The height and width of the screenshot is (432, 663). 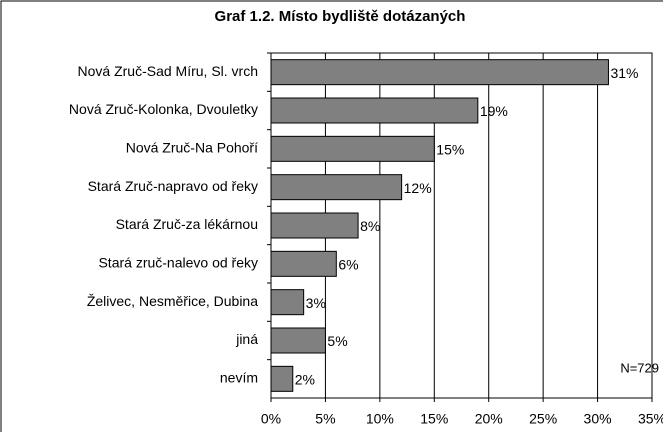 I want to click on y-tick-label: Želivec, Nesměřice, Dubina, so click(x=172, y=301).